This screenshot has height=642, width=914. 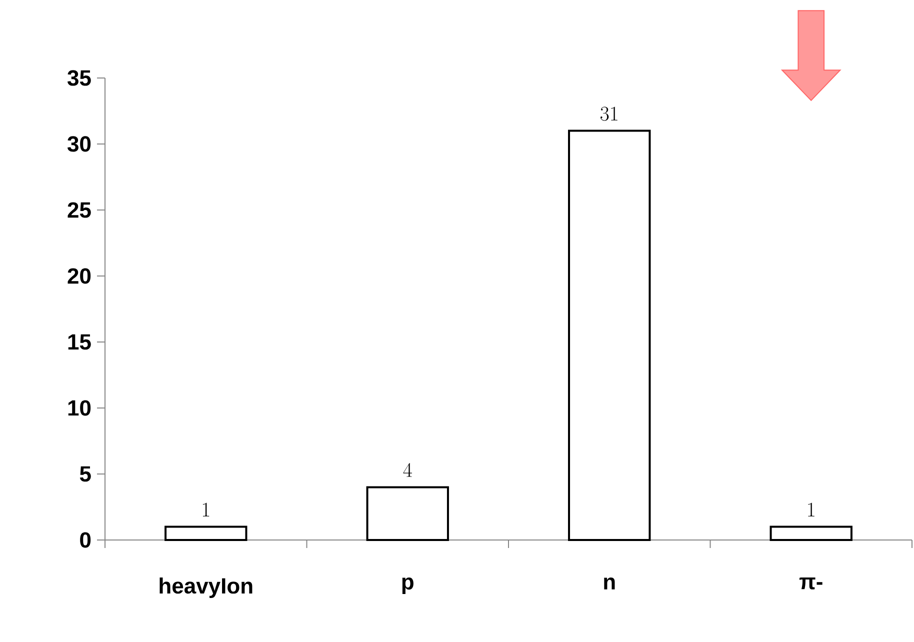 What do you see at coordinates (79, 342) in the screenshot?
I see `y-tick-label: 15` at bounding box center [79, 342].